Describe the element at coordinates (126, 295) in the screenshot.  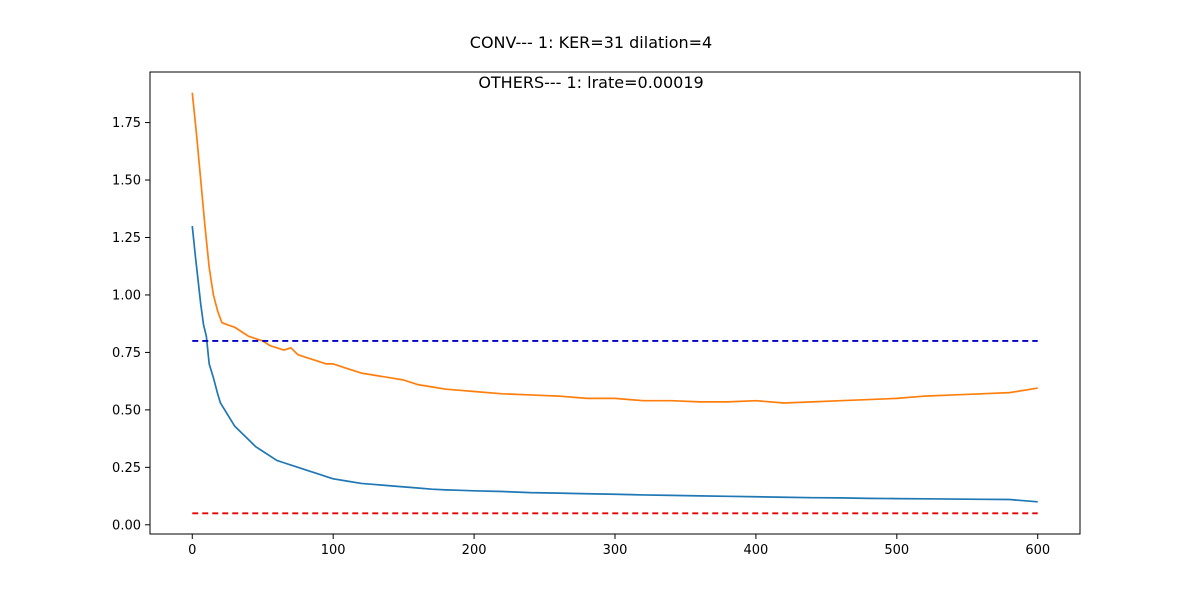
I see `y-tick-label: 1.00` at that location.